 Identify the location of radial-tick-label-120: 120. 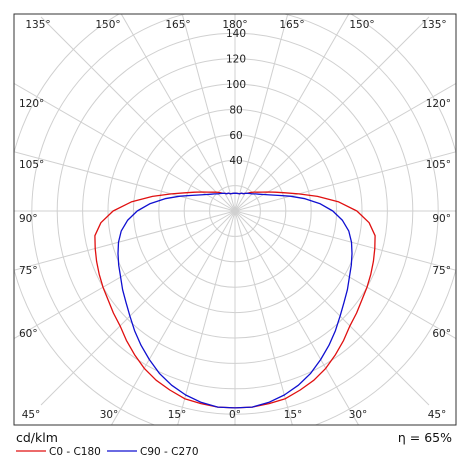
(236, 60).